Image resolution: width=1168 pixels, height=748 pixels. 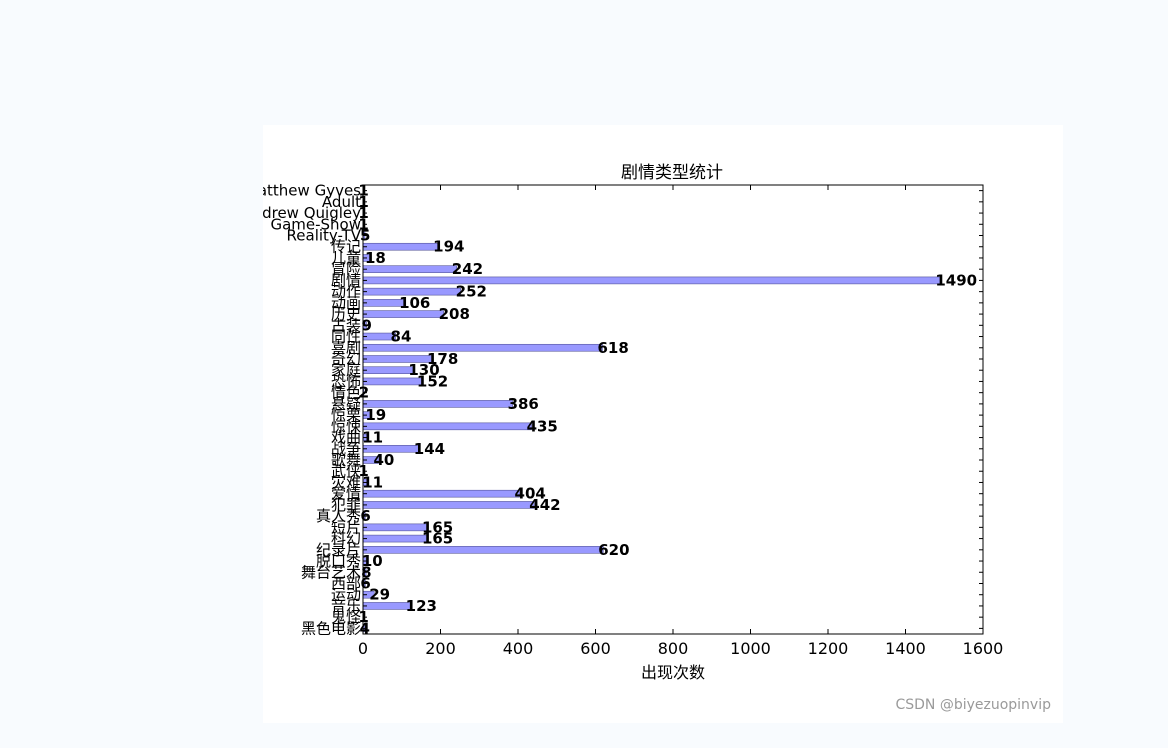 What do you see at coordinates (346, 314) in the screenshot?
I see `category-tick-label: 历史` at bounding box center [346, 314].